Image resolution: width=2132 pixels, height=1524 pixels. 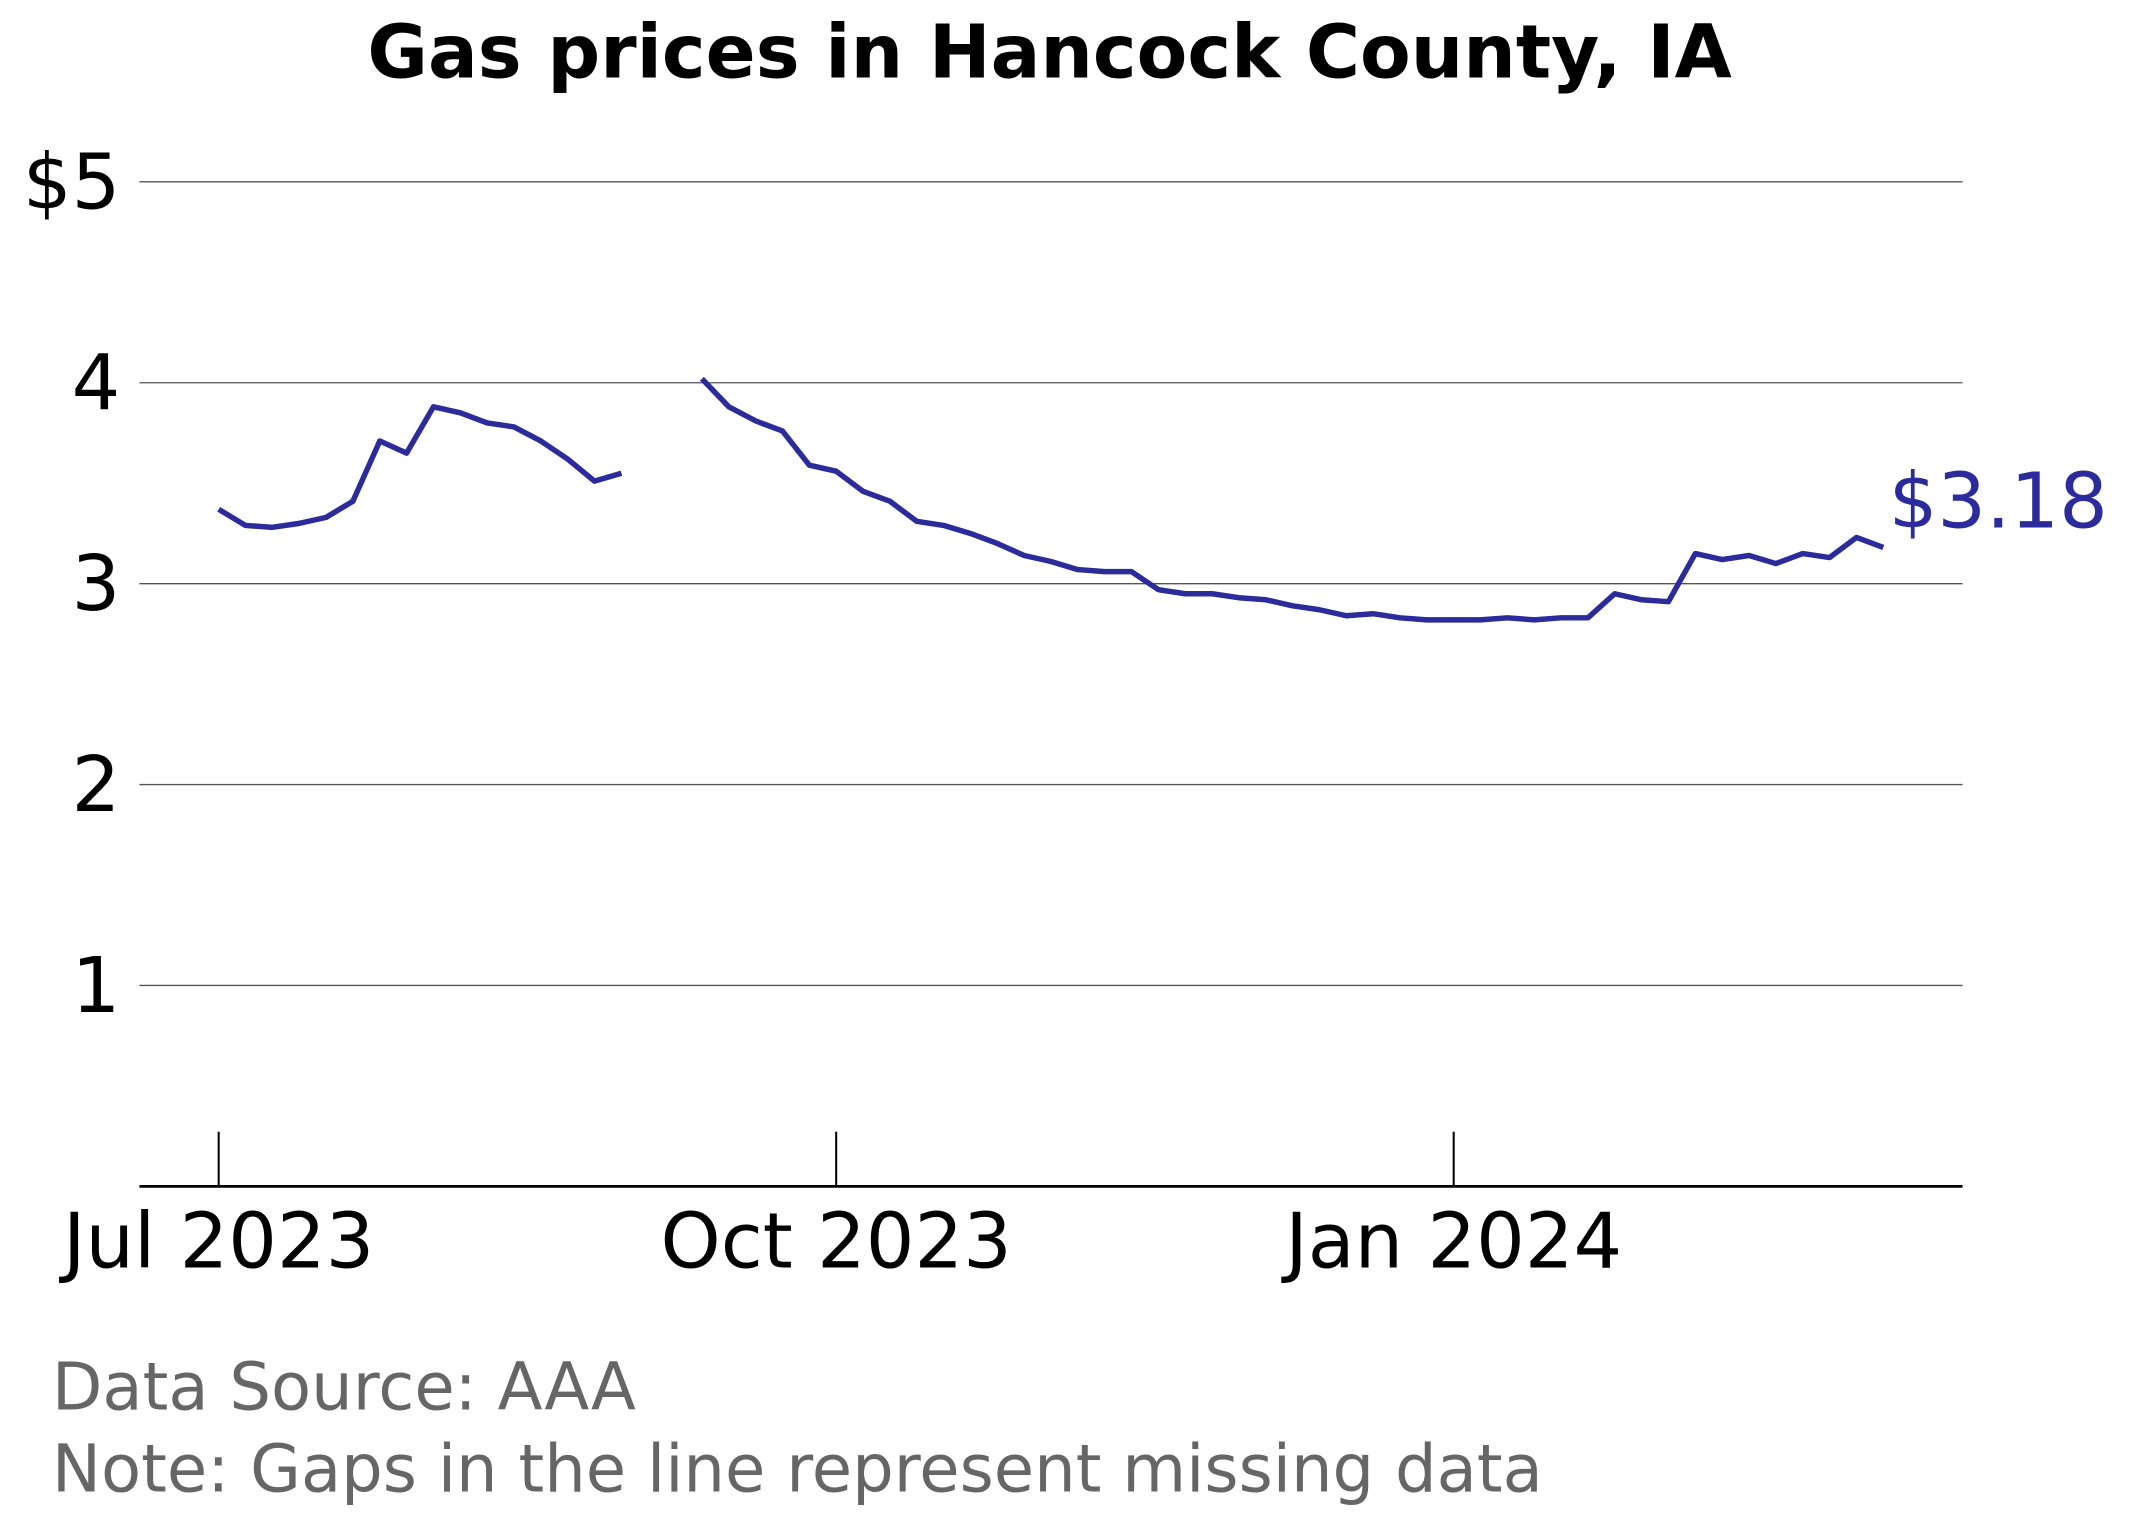 I want to click on y-tick-label: 2, so click(x=96, y=785).